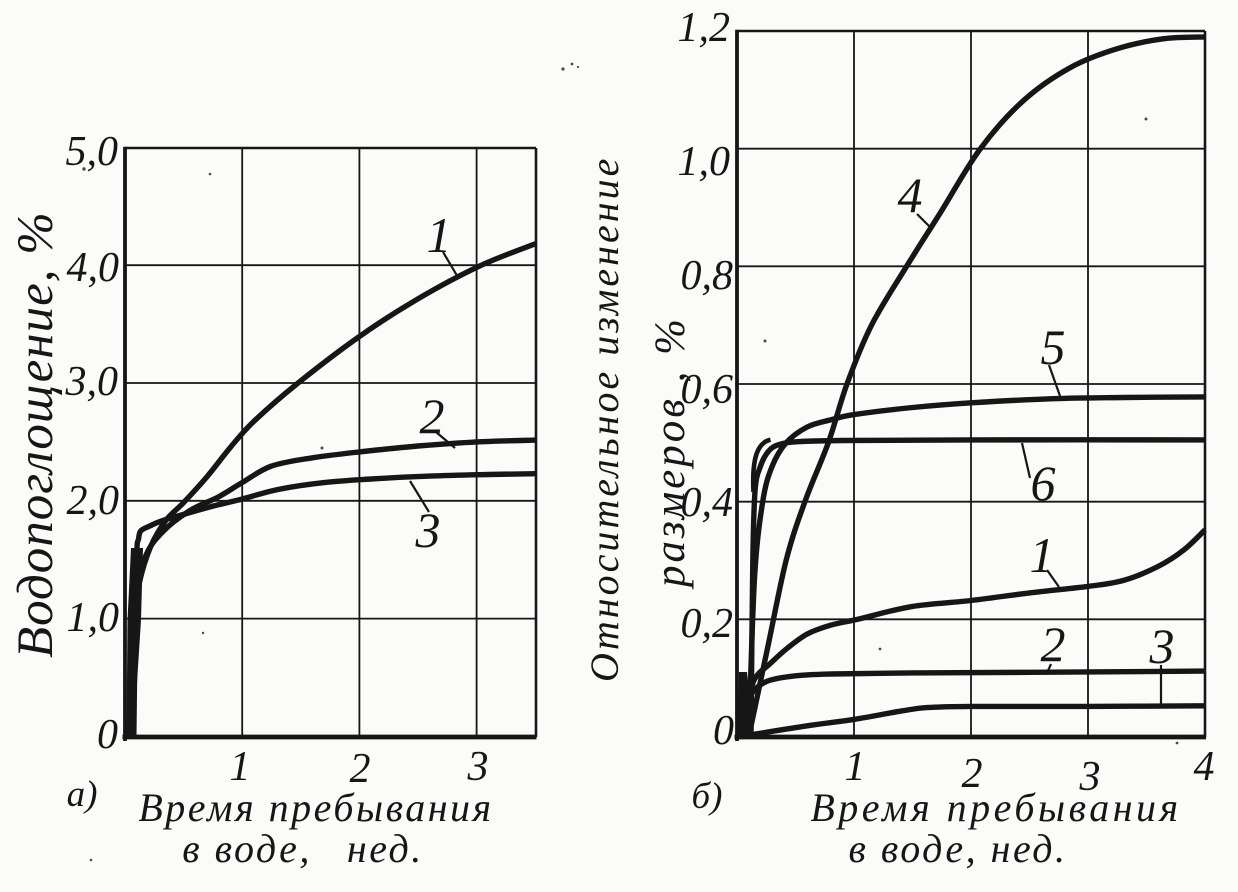 The width and height of the screenshot is (1238, 892). What do you see at coordinates (93, 501) in the screenshot?
I see `svg-text: 2,0` at bounding box center [93, 501].